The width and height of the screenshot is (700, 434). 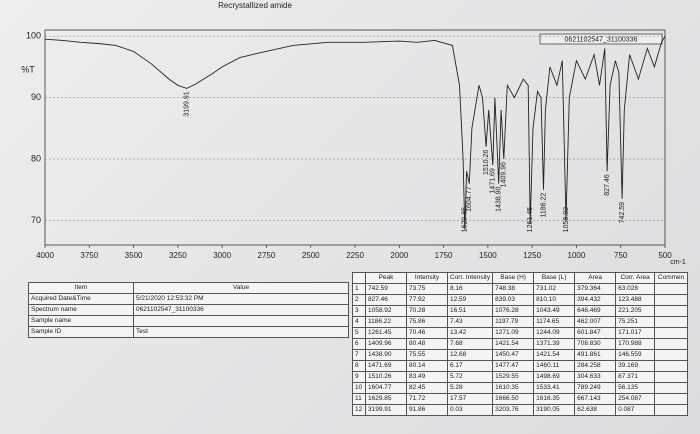 I want to click on cell: 1, so click(x=359, y=289).